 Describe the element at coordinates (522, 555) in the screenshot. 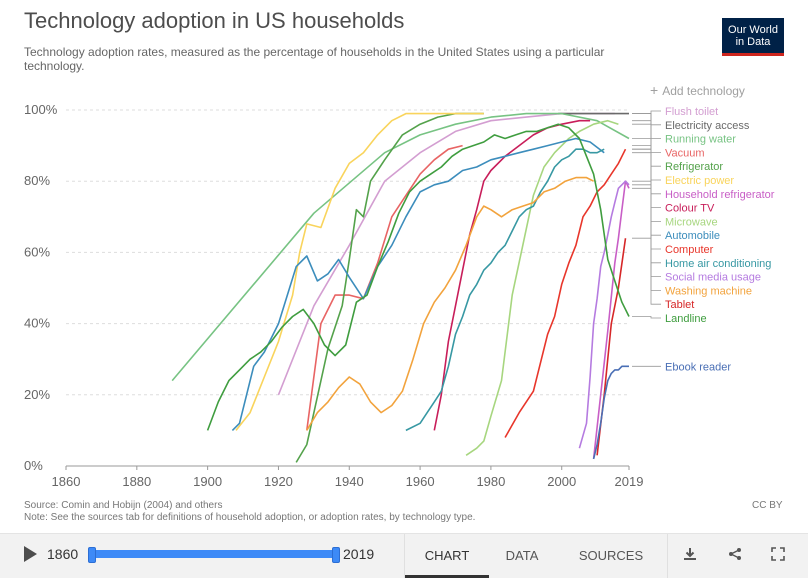

I see `tab-data: DATA` at that location.